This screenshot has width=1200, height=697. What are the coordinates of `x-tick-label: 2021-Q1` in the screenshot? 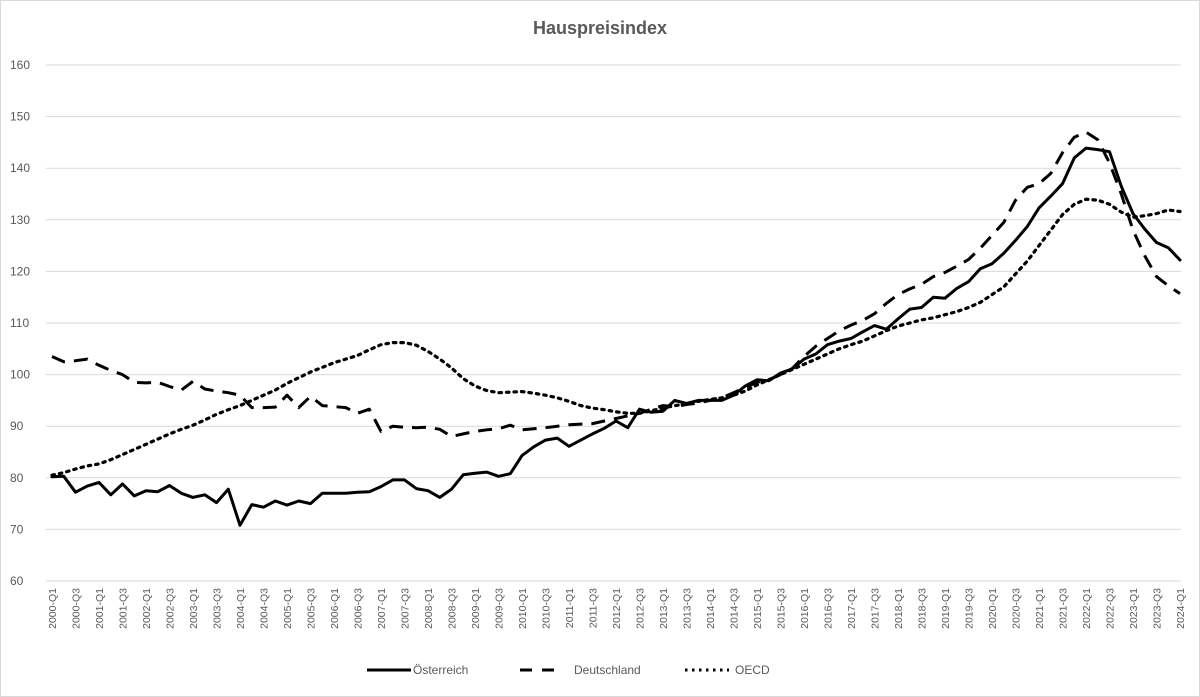 It's located at (1040, 608).